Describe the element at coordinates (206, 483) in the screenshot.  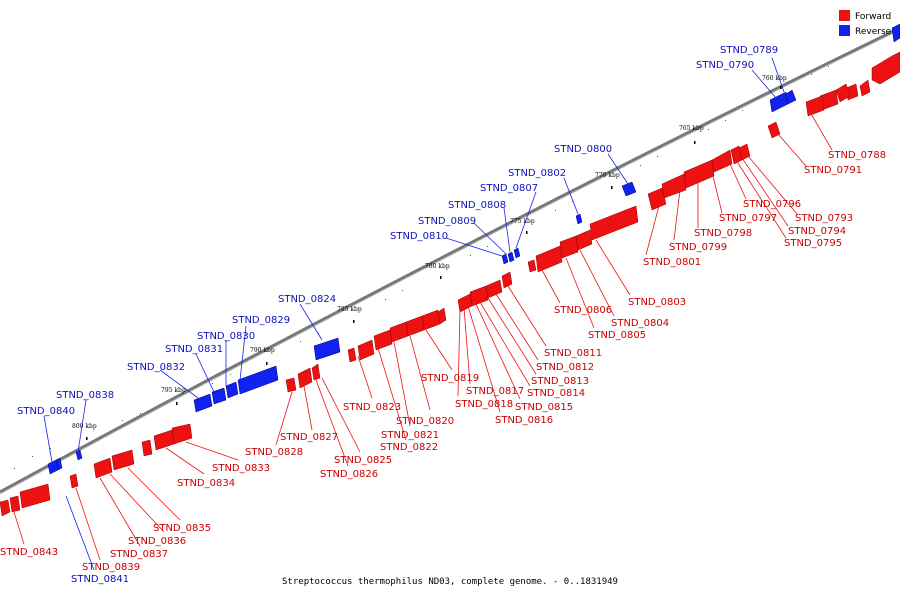
I see `gene-label: STND_0834` at that location.